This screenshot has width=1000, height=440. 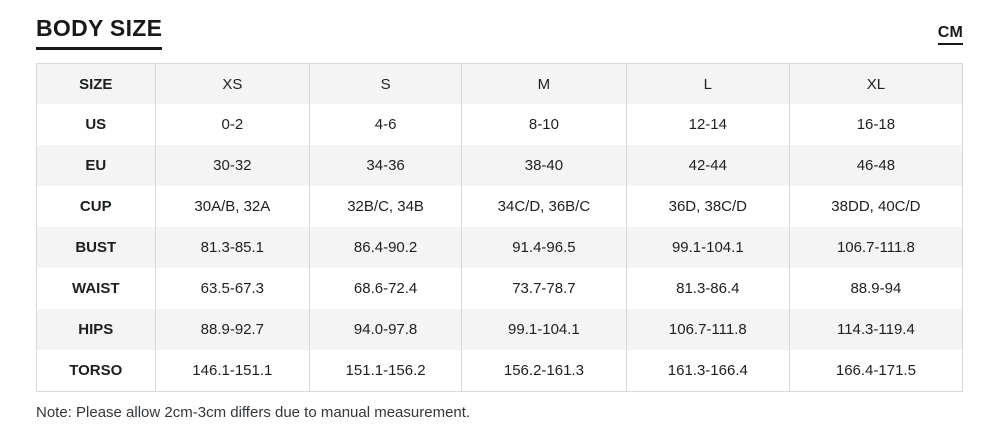 What do you see at coordinates (232, 84) in the screenshot?
I see `header-cell-xs: XS` at bounding box center [232, 84].